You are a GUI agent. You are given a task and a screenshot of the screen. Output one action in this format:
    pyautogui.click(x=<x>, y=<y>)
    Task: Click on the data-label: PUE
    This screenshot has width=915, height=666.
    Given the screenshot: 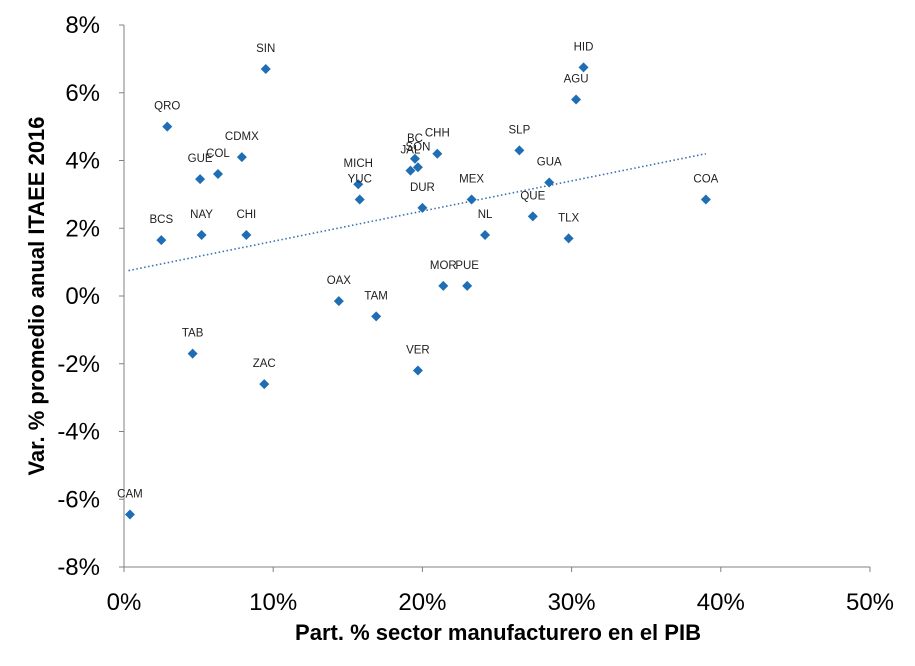 What is the action you would take?
    pyautogui.click(x=467, y=266)
    